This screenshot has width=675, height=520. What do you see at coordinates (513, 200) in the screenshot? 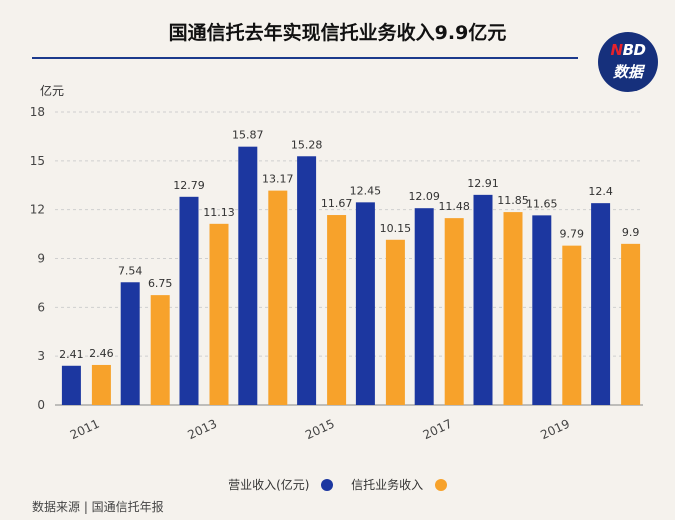
I see `data-label: 11.85` at bounding box center [513, 200].